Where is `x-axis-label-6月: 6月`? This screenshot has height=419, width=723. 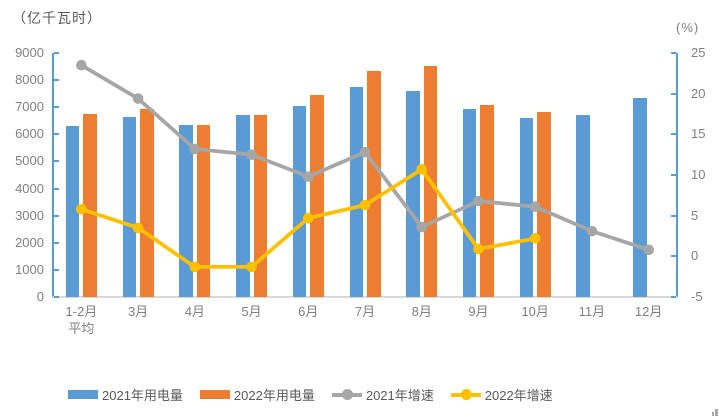 x-axis-label-6月: 6月 is located at coordinates (308, 311).